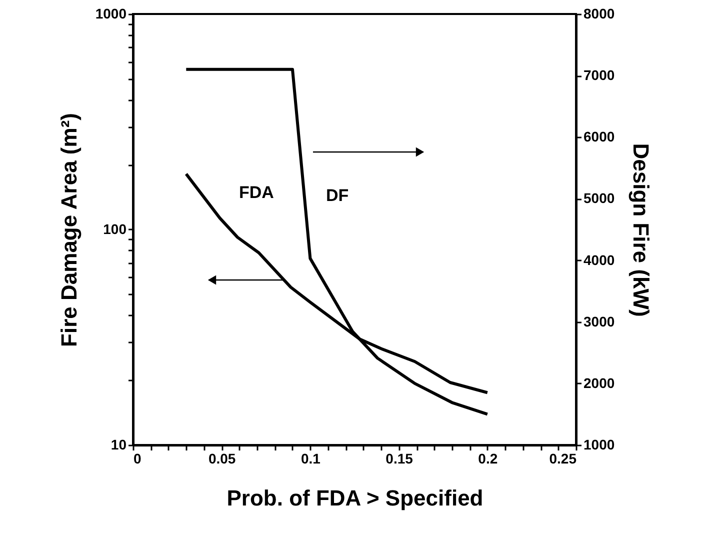  What do you see at coordinates (488, 458) in the screenshot?
I see `x-tick-label: 0.2` at bounding box center [488, 458].